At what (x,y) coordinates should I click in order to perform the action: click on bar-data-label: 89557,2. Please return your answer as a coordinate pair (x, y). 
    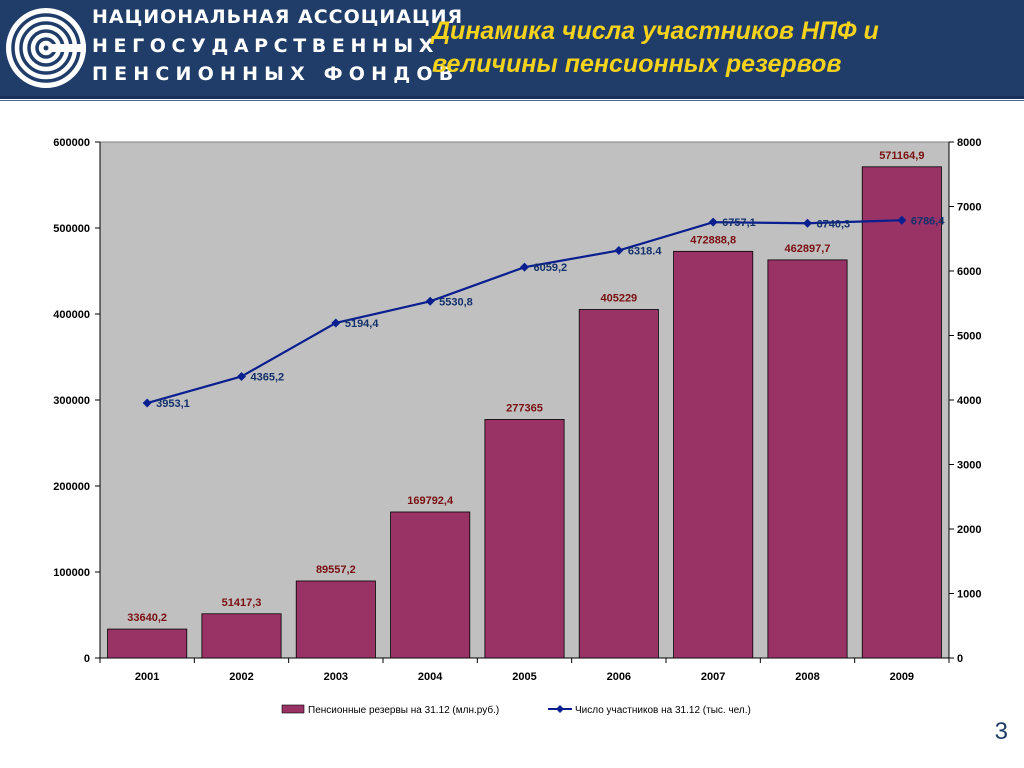
    Looking at the image, I should click on (336, 570).